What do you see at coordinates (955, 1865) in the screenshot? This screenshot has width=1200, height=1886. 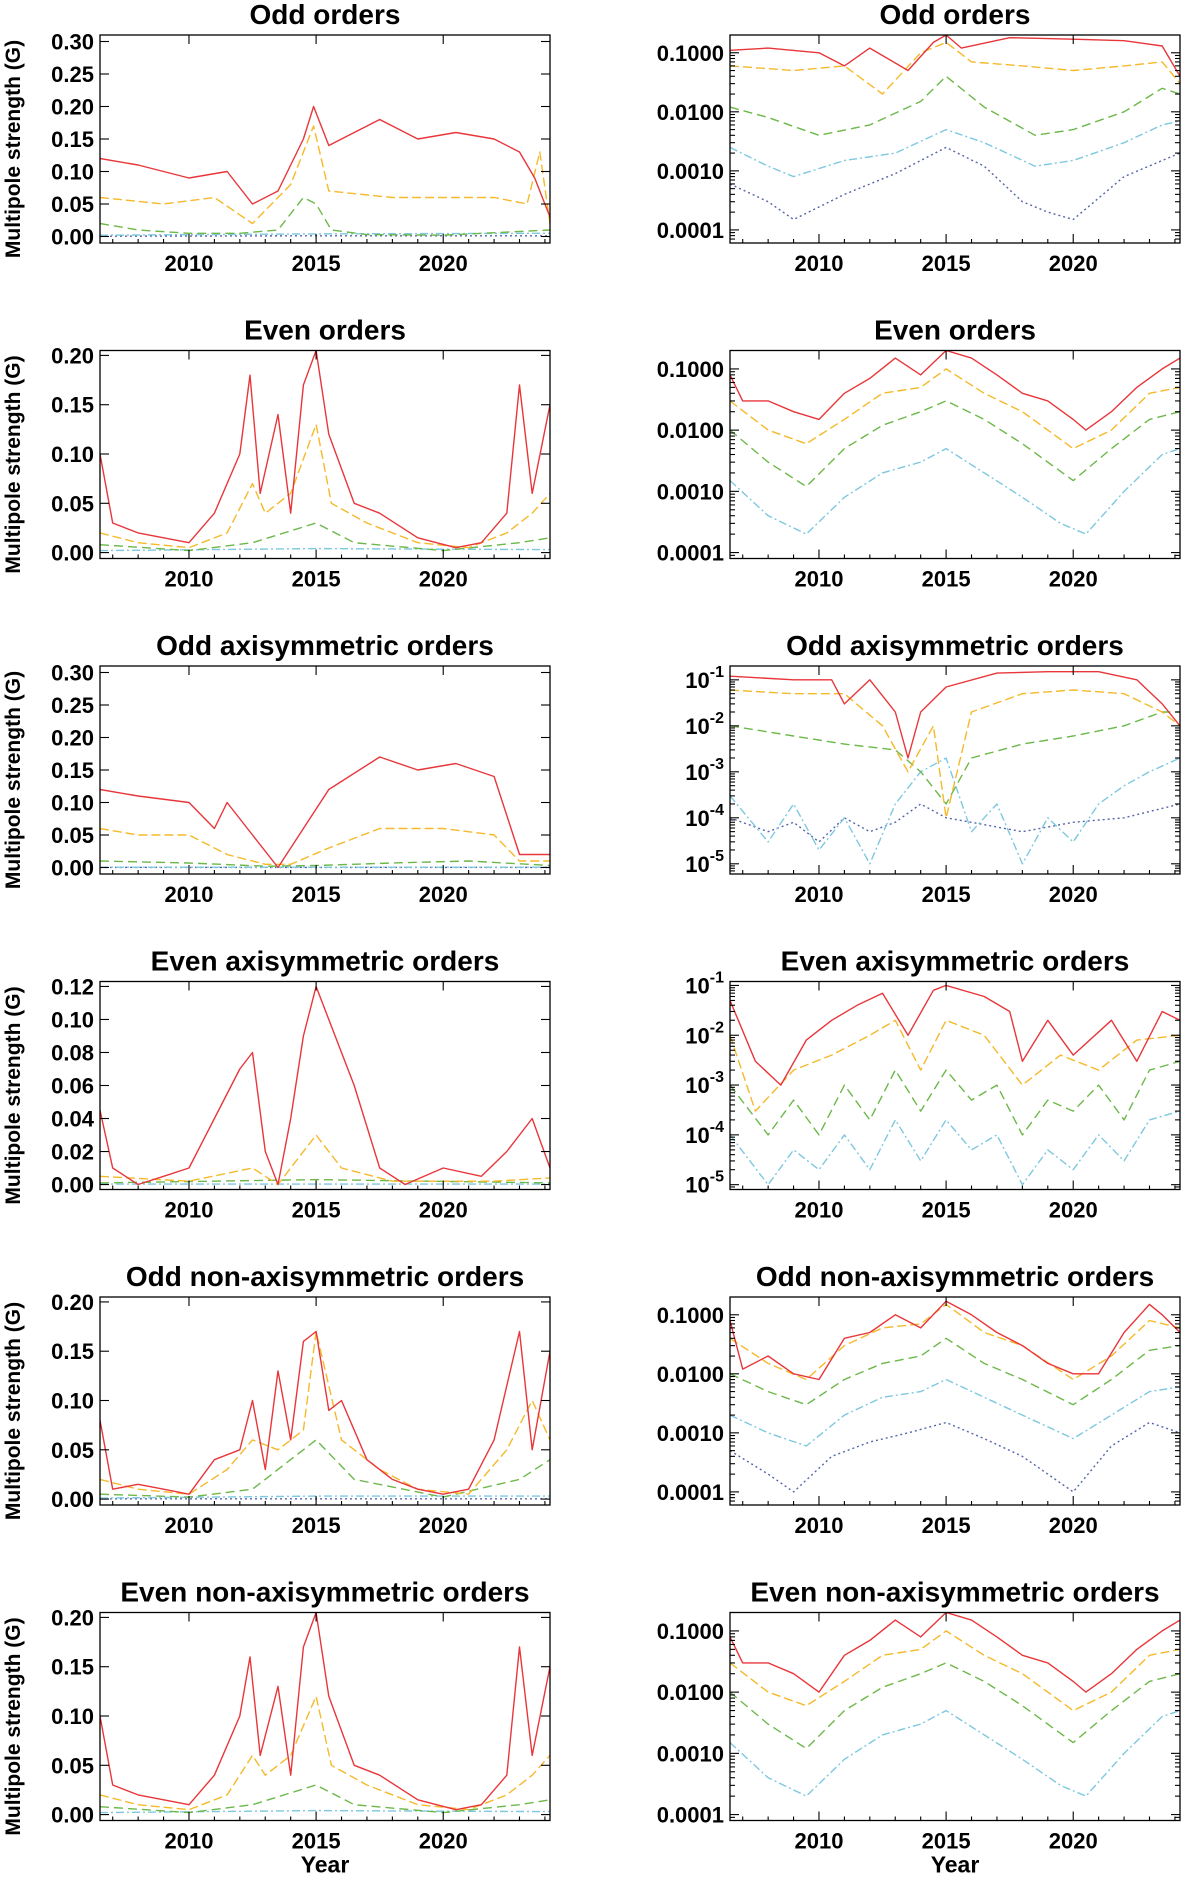 I see `x-axis-label: Year` at bounding box center [955, 1865].